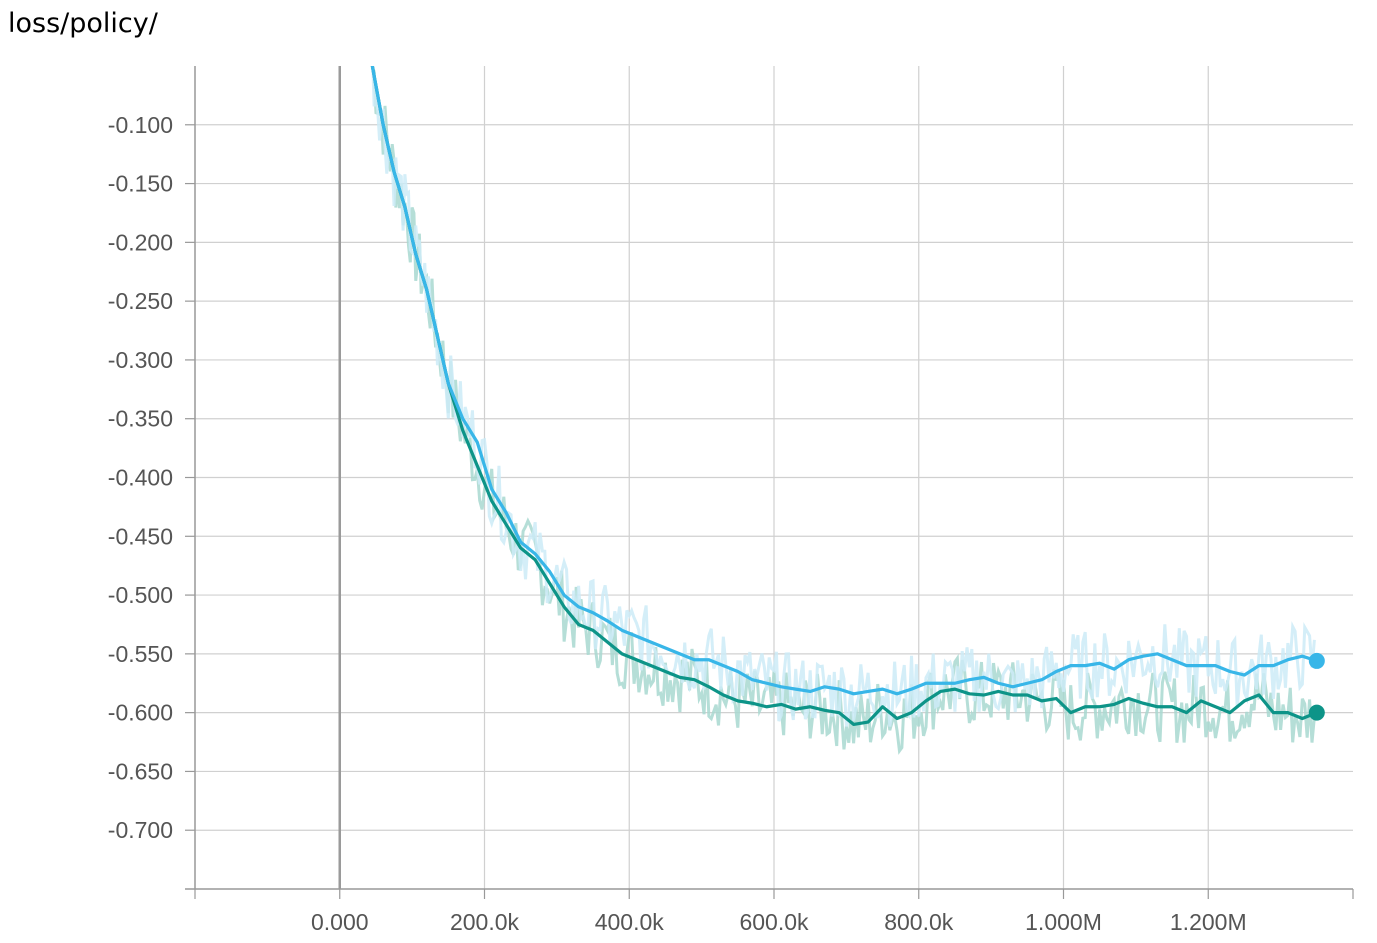 This screenshot has width=1377, height=943. Describe the element at coordinates (140, 478) in the screenshot. I see `y-tick-label: -0.400` at that location.